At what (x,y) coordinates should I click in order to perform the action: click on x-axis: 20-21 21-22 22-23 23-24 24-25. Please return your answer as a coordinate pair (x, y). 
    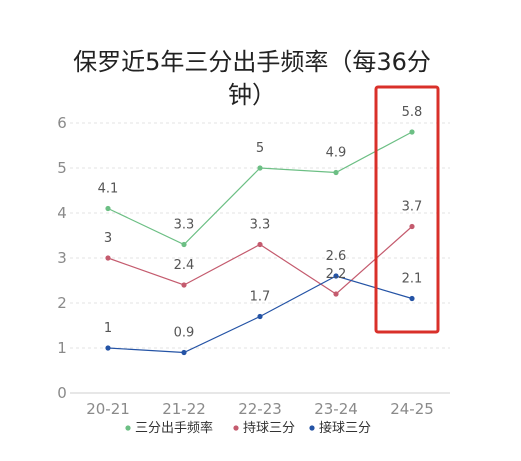
    Looking at the image, I should click on (260, 409).